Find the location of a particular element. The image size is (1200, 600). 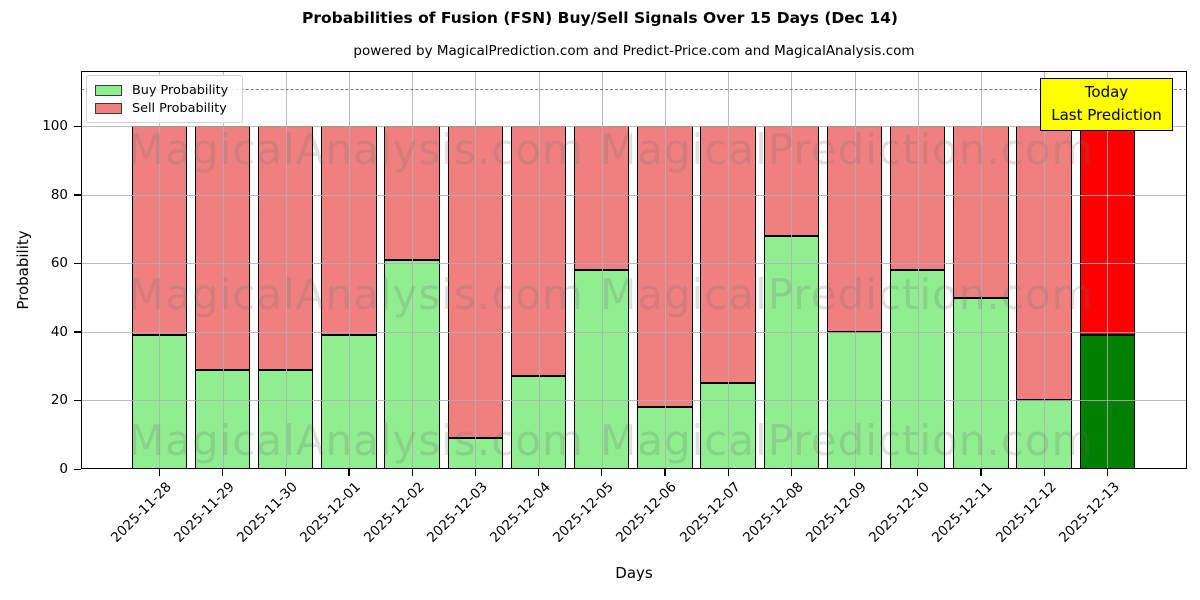

today-annotation: Today Last Prediction is located at coordinates (1106, 104).